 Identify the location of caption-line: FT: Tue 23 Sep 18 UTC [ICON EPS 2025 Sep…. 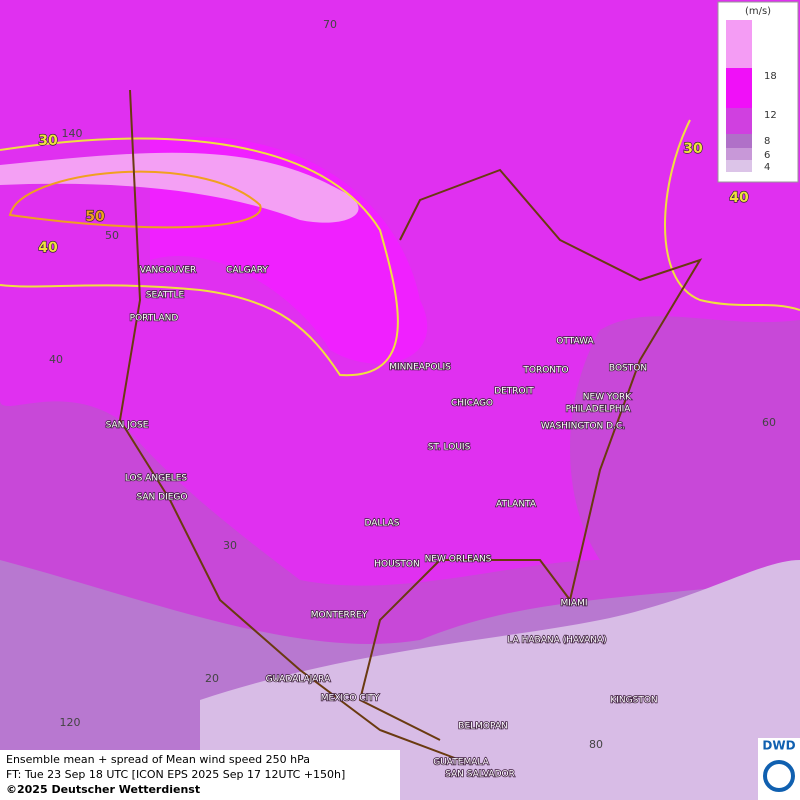
(175, 774).